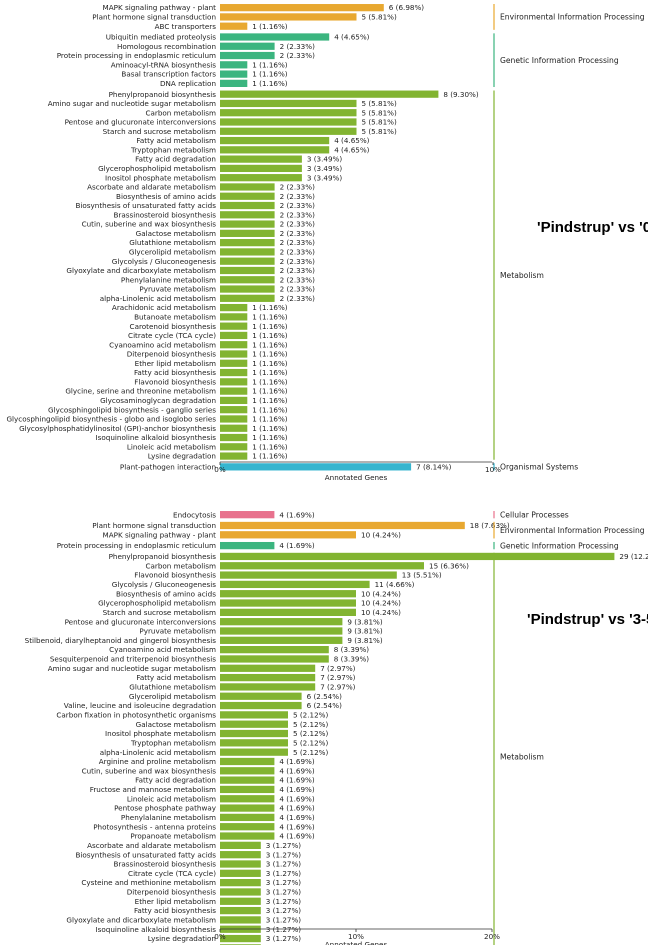 The width and height of the screenshot is (648, 945). I want to click on category-label: Citrate cycle (TCA cycle), so click(172, 873).